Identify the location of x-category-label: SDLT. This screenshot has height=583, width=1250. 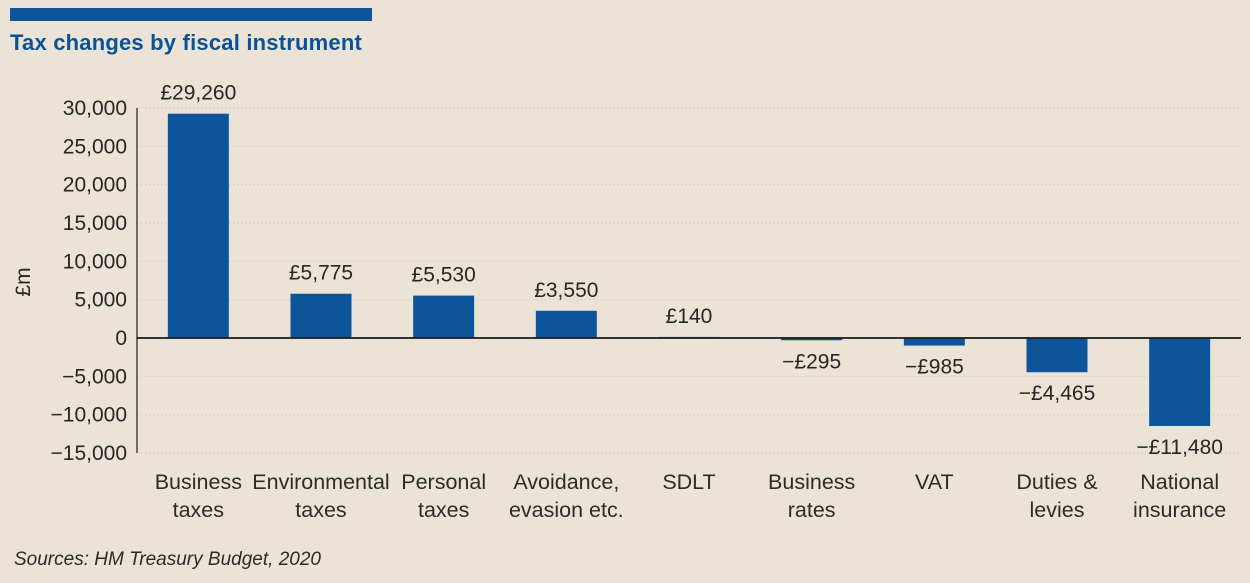
(688, 482).